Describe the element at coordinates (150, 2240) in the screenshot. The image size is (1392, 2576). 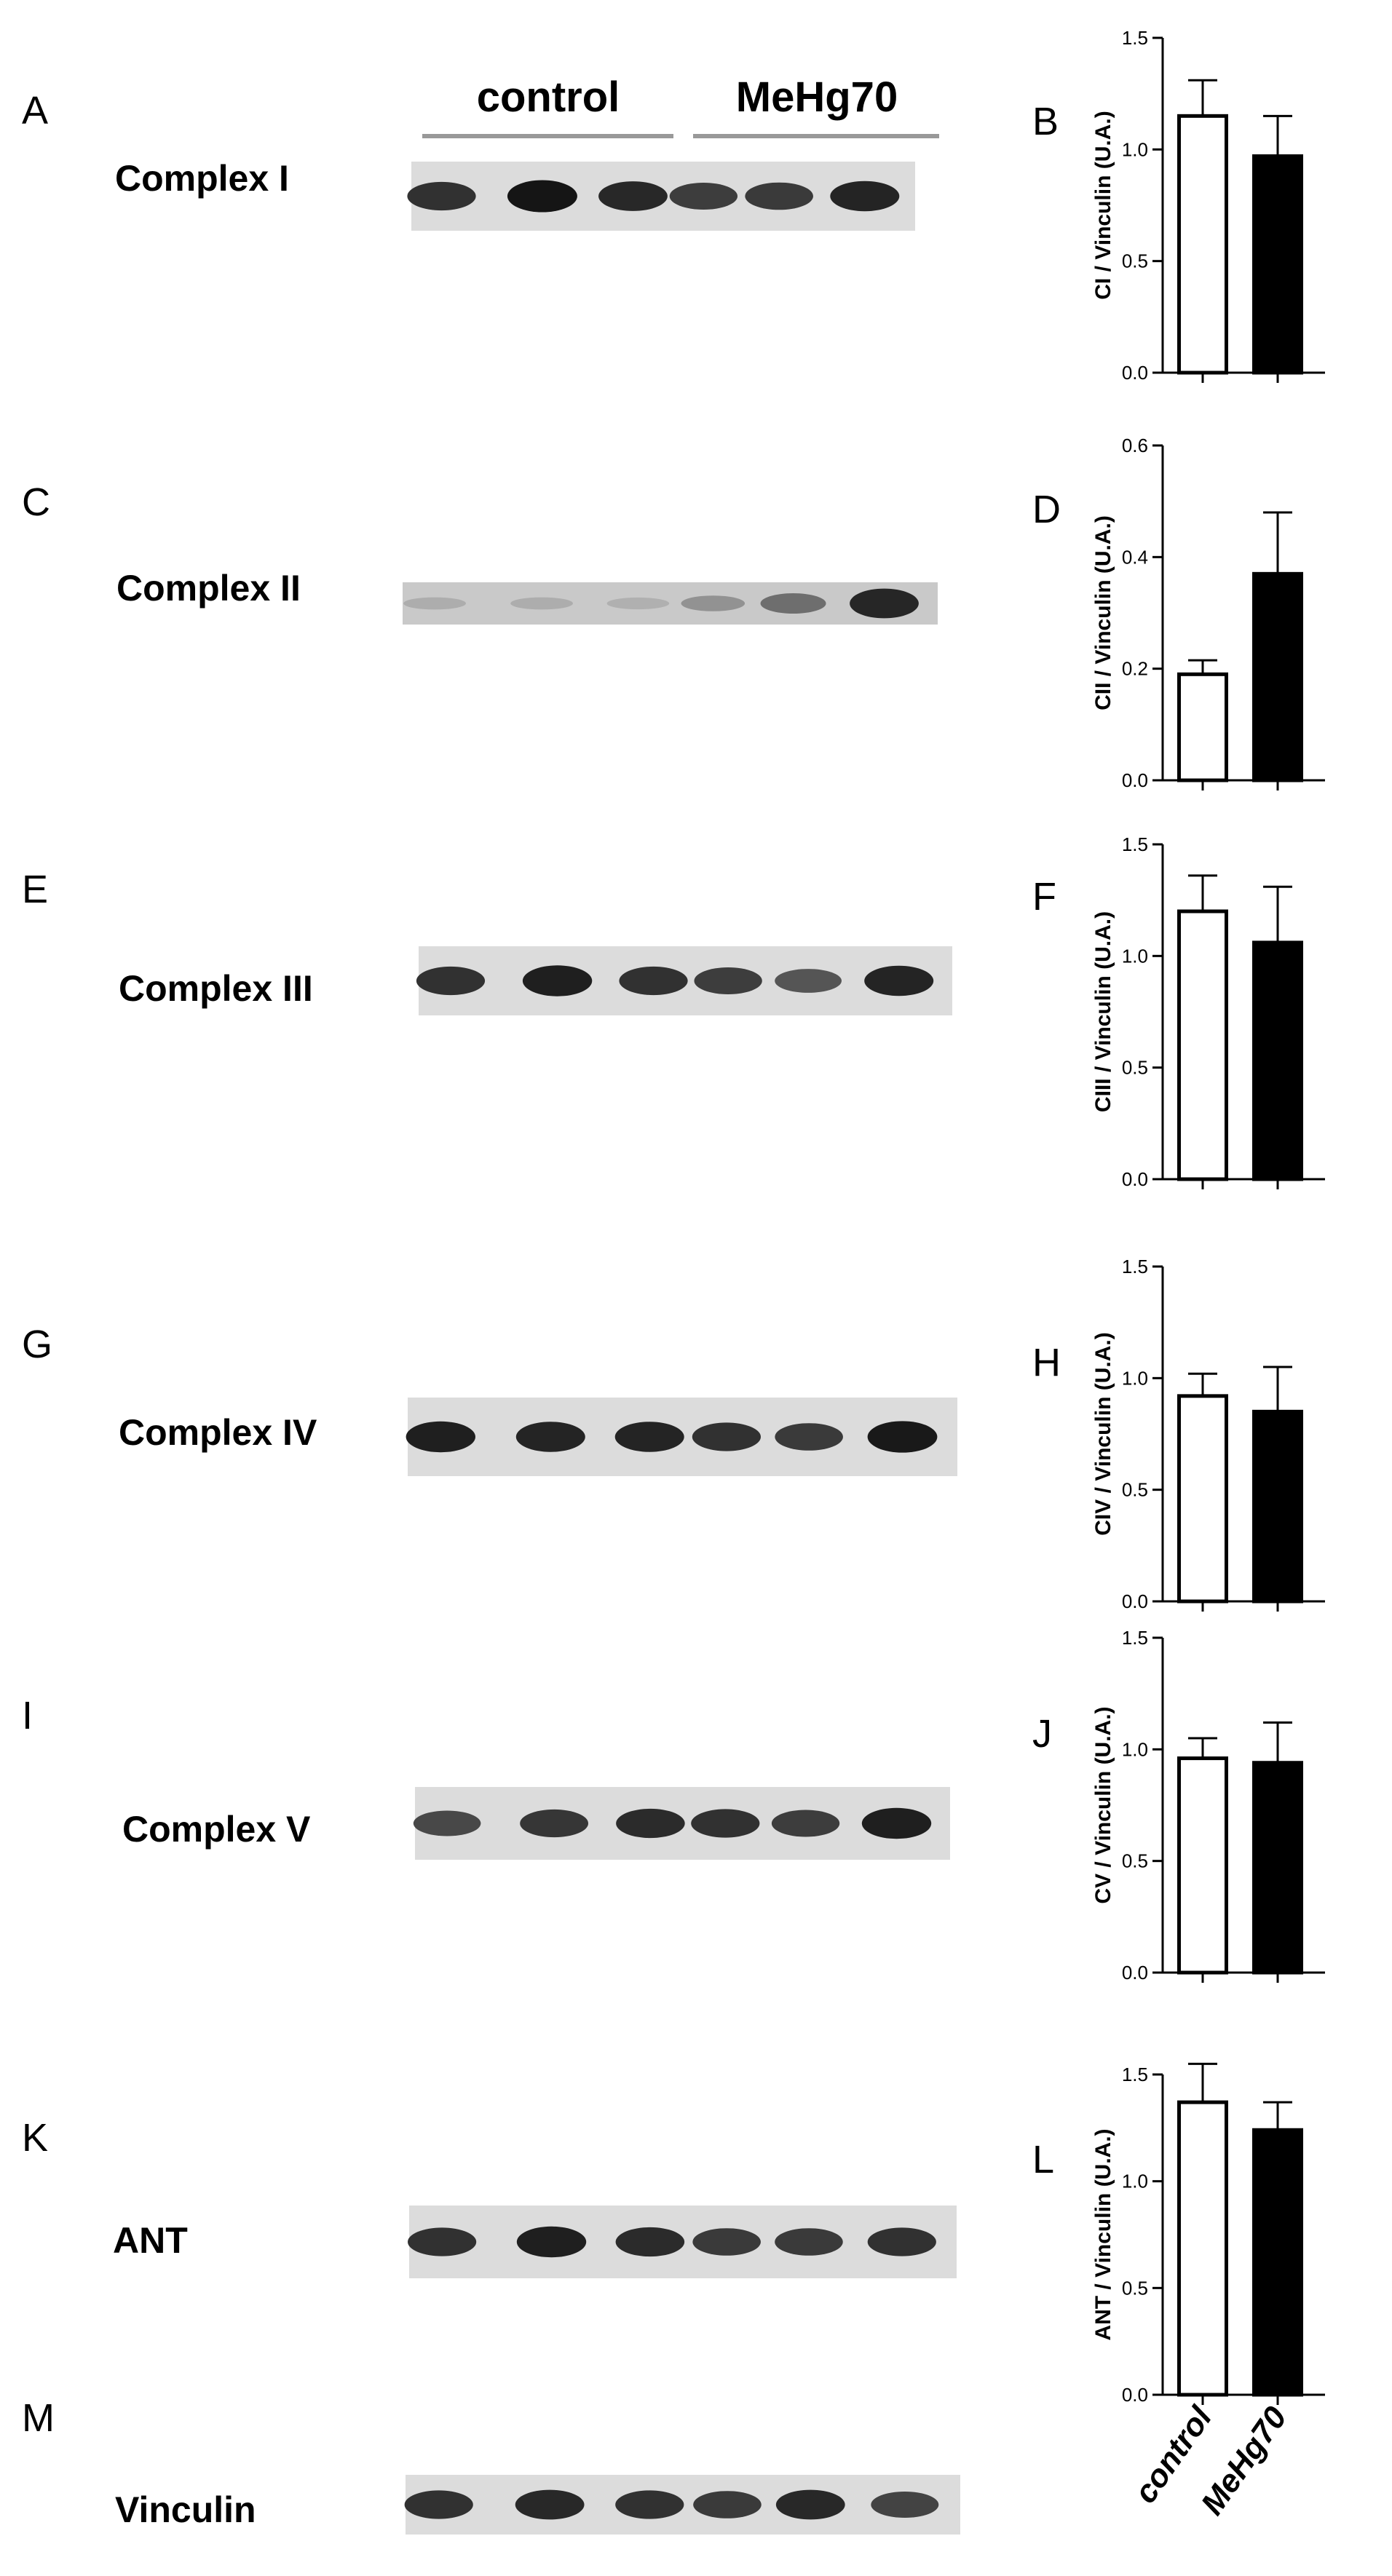
I see `blot-label: ANT` at that location.